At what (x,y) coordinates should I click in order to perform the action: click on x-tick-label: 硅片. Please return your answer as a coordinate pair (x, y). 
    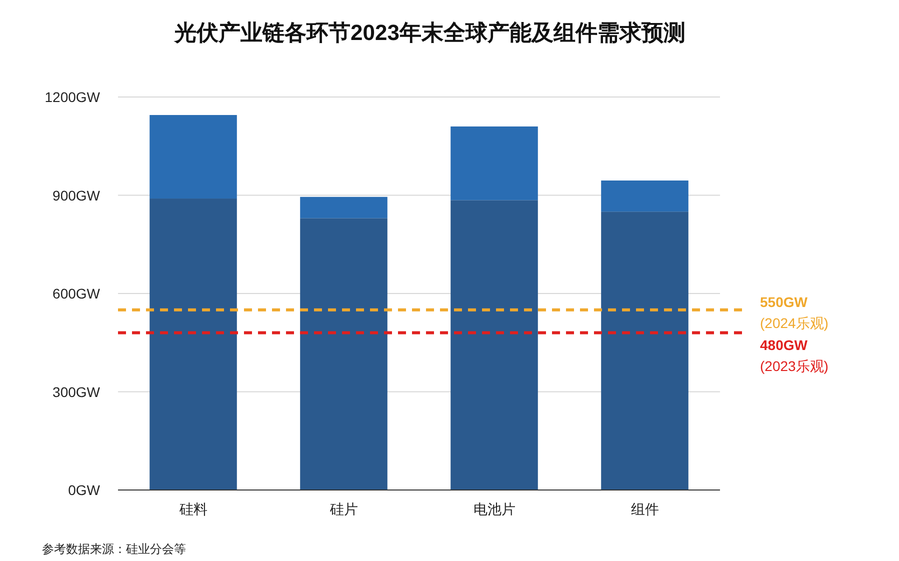
    Looking at the image, I should click on (343, 509).